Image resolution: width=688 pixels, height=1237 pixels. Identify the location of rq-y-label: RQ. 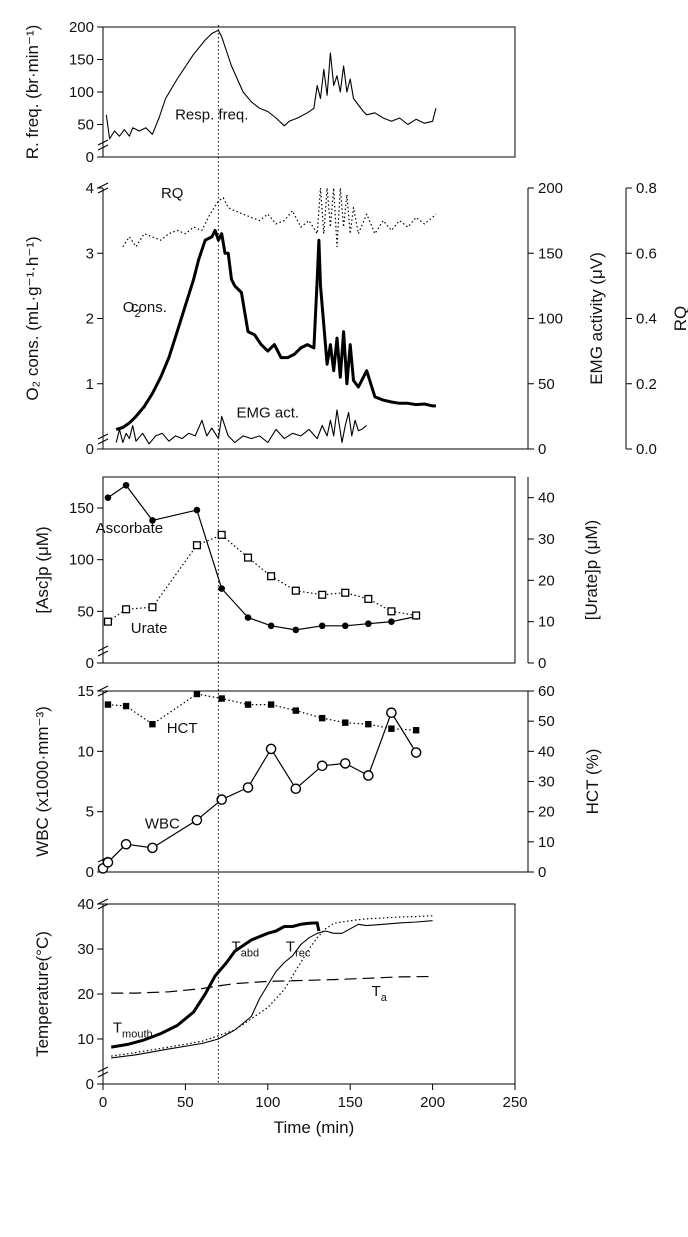
(679, 319).